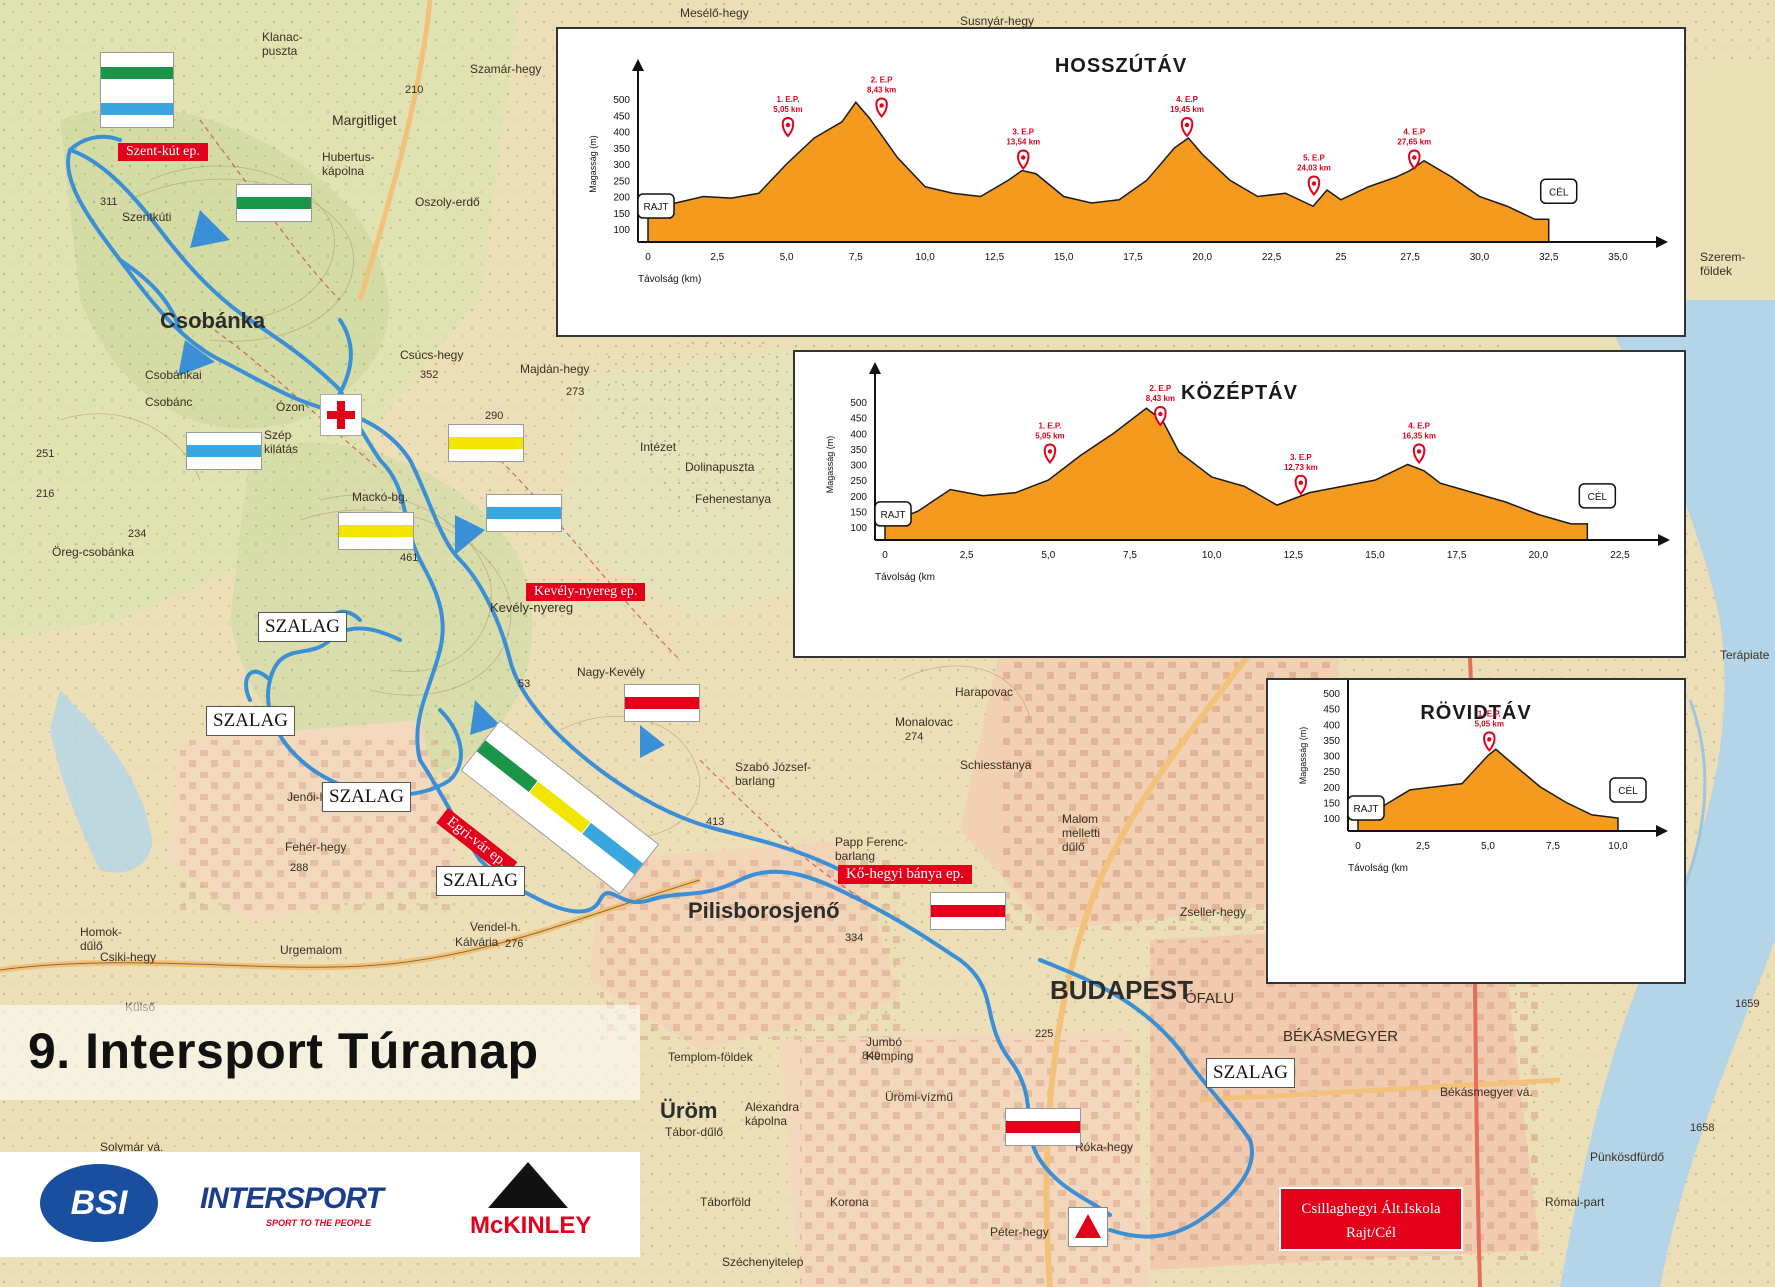 The width and height of the screenshot is (1775, 1287). What do you see at coordinates (1341, 257) in the screenshot?
I see `x-tick-label: 25` at bounding box center [1341, 257].